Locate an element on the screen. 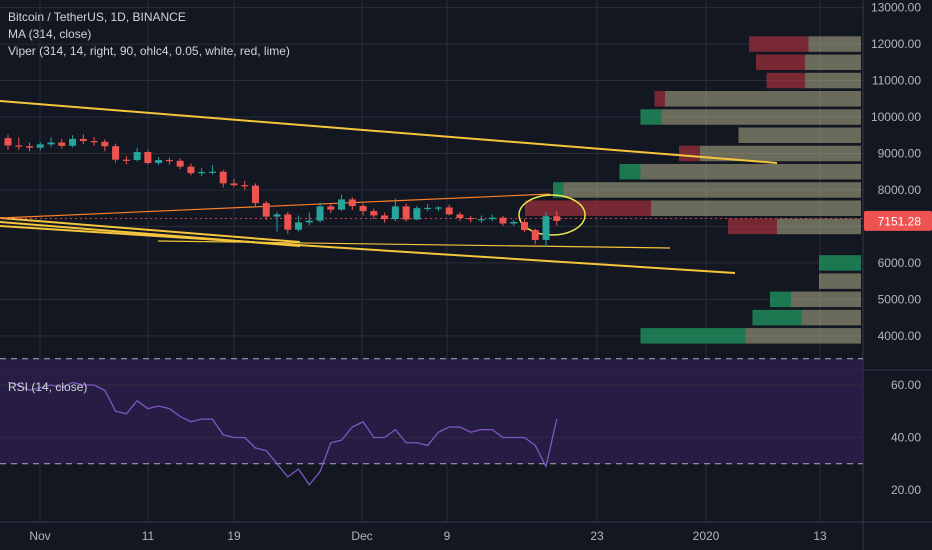  symbol-legend: Bitcoin / TetherUS, 1D, BINANCE is located at coordinates (97, 17).